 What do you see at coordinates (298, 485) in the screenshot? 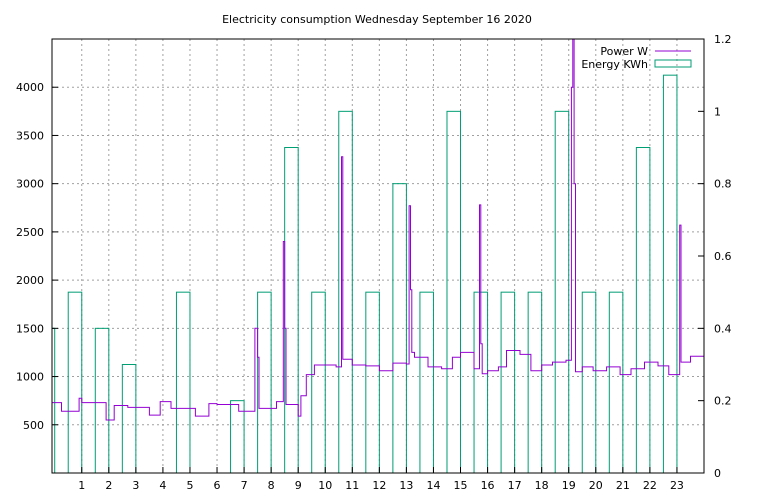
I see `x-tick-label: 9` at bounding box center [298, 485].